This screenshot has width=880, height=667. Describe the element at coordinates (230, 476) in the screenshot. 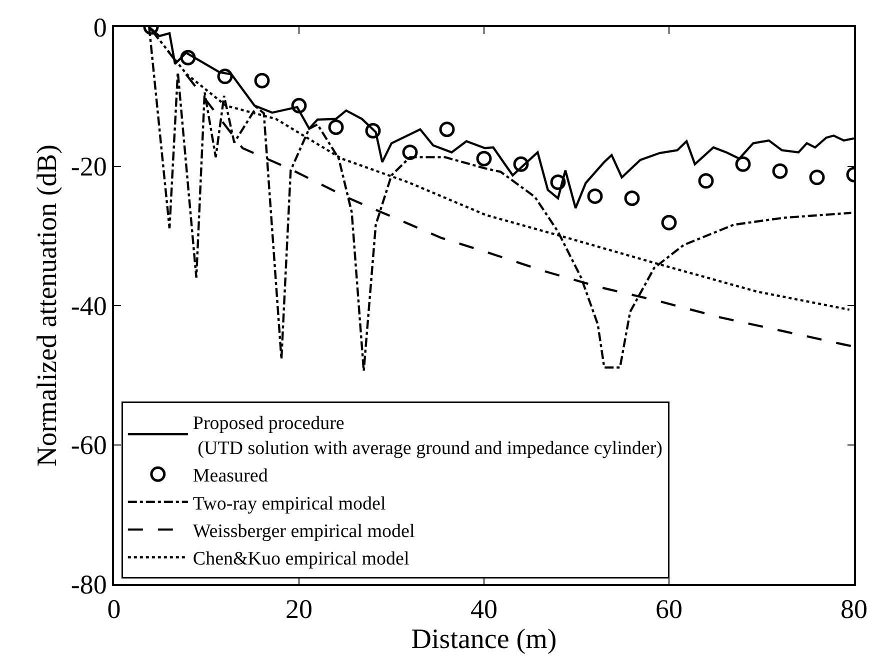

I see `legend-label: Measured` at that location.